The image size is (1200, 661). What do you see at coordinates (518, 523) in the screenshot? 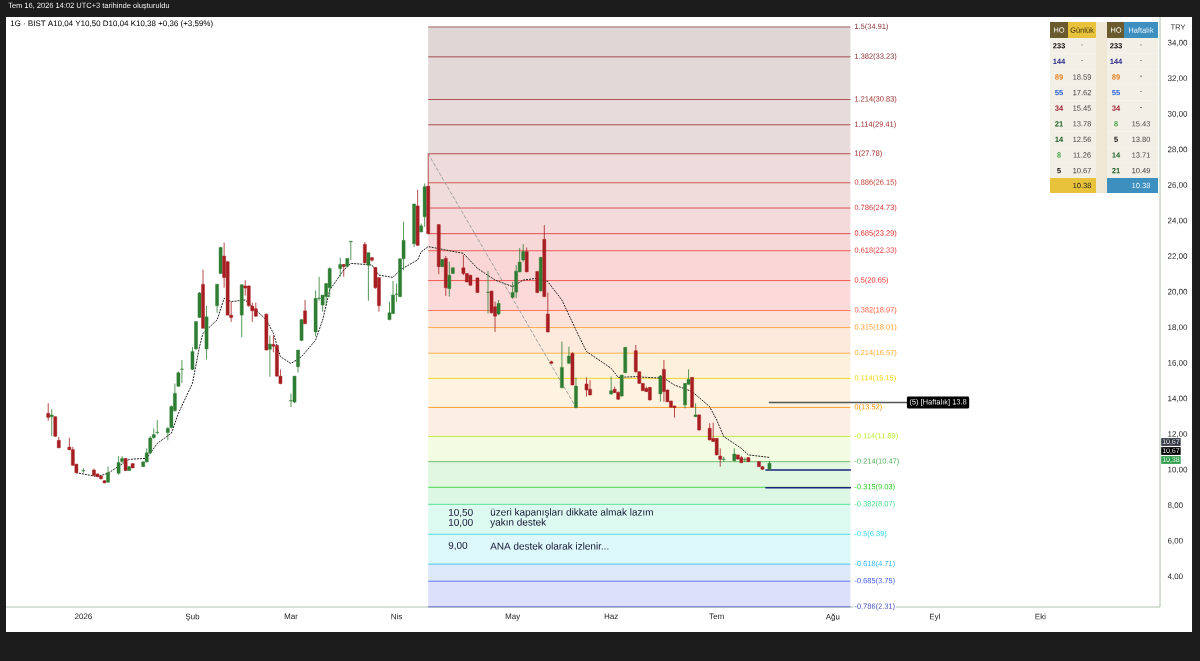
I see `annotation: yakın destek` at bounding box center [518, 523].